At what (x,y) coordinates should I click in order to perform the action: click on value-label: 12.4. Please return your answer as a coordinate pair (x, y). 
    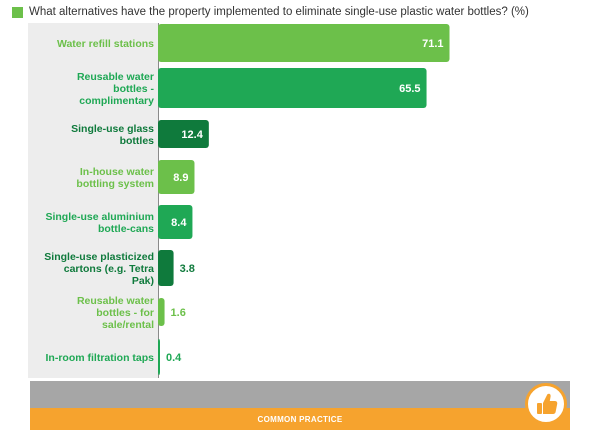
    Looking at the image, I should click on (192, 135).